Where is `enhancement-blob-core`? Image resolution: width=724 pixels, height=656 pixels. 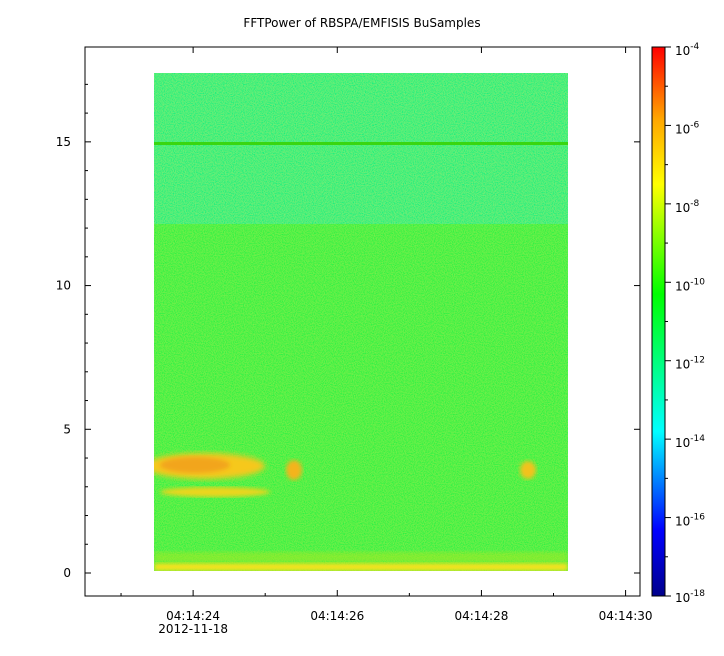
enhancement-blob-core is located at coordinates (195, 465).